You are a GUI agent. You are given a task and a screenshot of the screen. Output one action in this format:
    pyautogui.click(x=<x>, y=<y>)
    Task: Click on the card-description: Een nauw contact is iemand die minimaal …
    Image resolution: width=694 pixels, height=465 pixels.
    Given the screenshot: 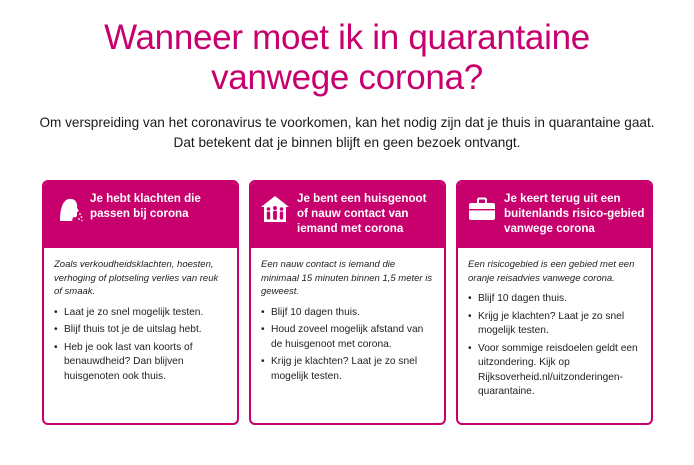 What is the action you would take?
    pyautogui.click(x=347, y=278)
    